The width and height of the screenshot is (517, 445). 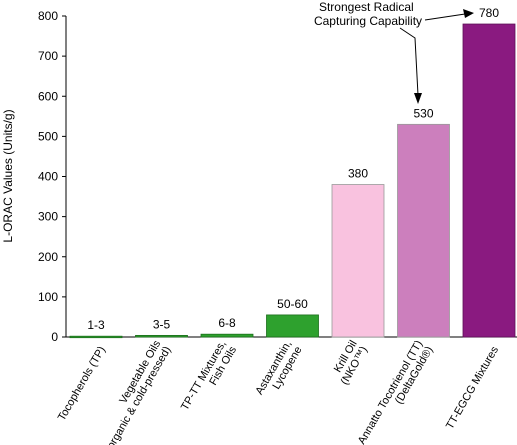 I want to click on category-label-line: Tocopherols (TP), so click(x=82, y=384).